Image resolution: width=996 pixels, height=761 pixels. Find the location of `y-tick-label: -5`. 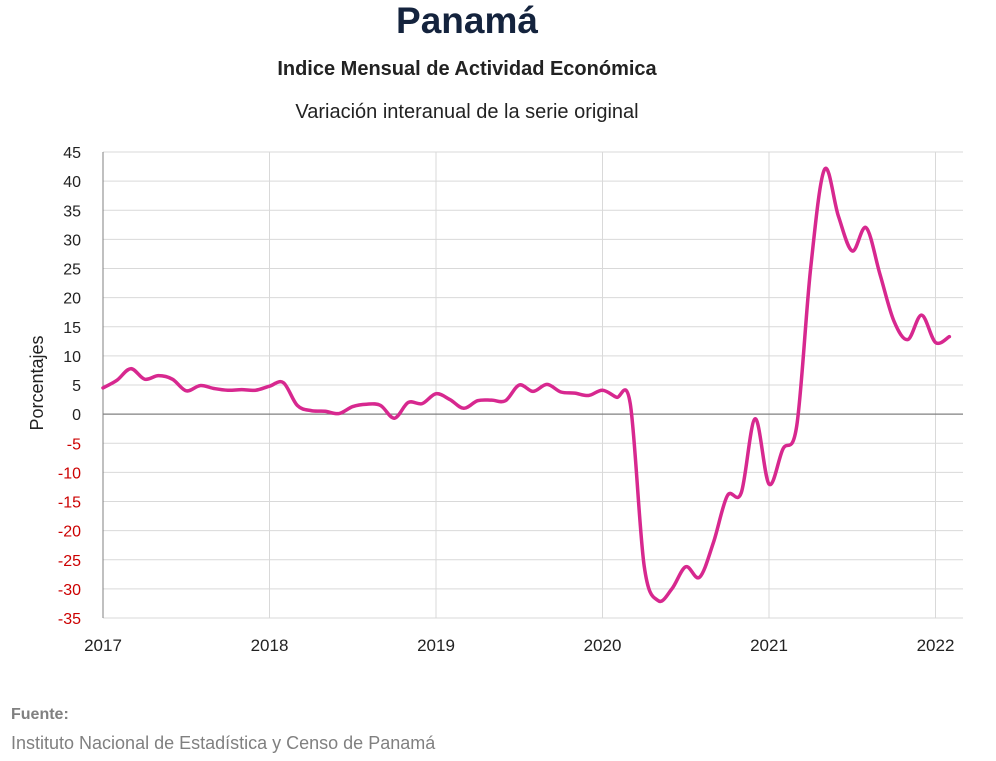

y-tick-label: -5 is located at coordinates (74, 444).